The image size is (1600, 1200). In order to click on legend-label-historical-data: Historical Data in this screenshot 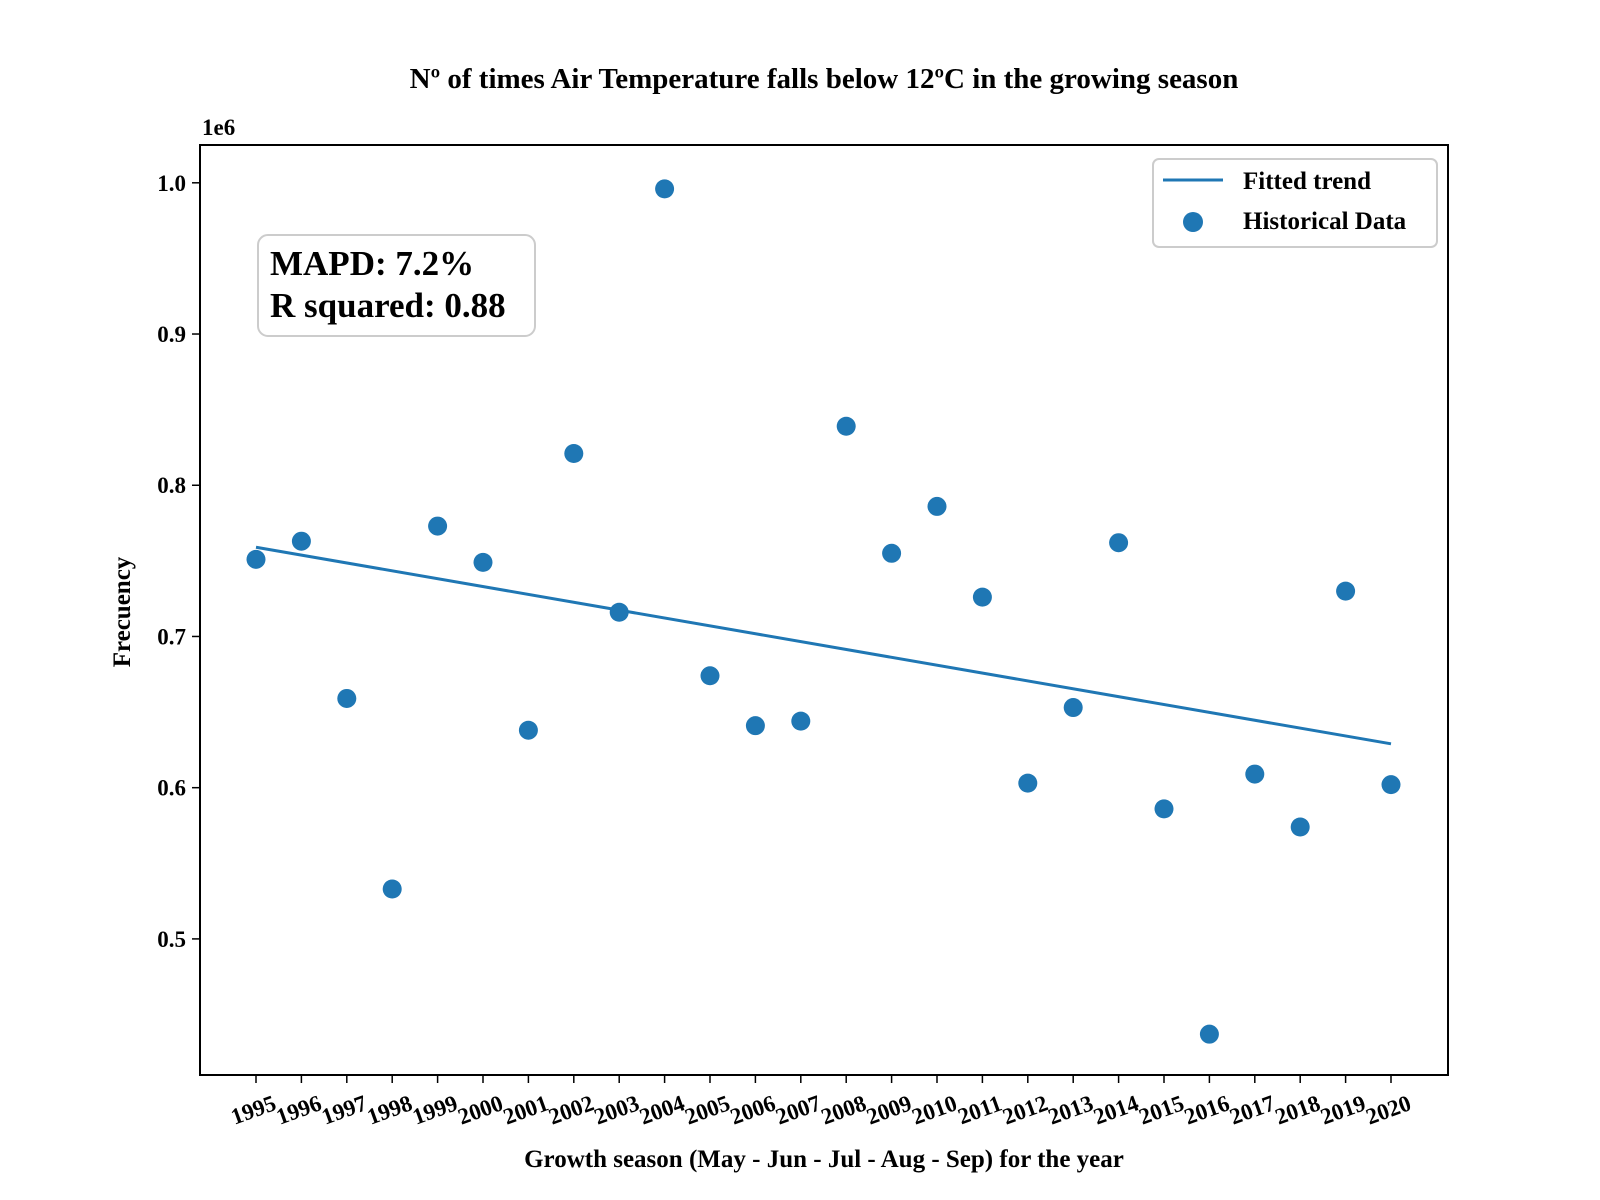, I will do `click(1325, 221)`.